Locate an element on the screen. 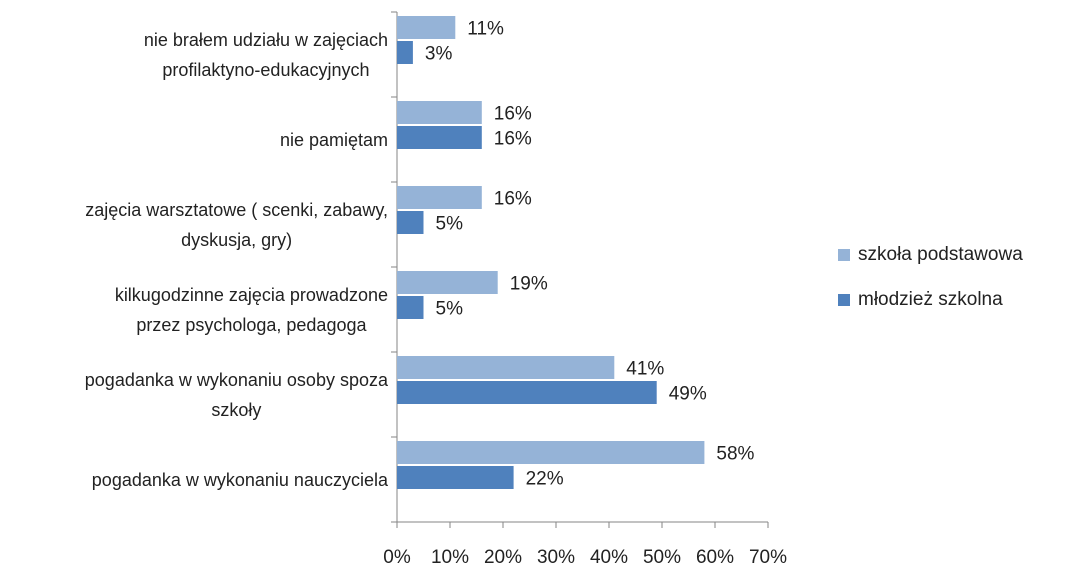 The height and width of the screenshot is (564, 1068). x-tick-label: 30% is located at coordinates (556, 555).